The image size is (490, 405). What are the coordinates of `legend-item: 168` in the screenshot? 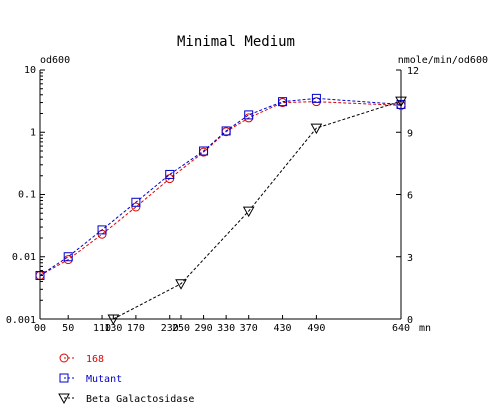 It's located at (81, 359).